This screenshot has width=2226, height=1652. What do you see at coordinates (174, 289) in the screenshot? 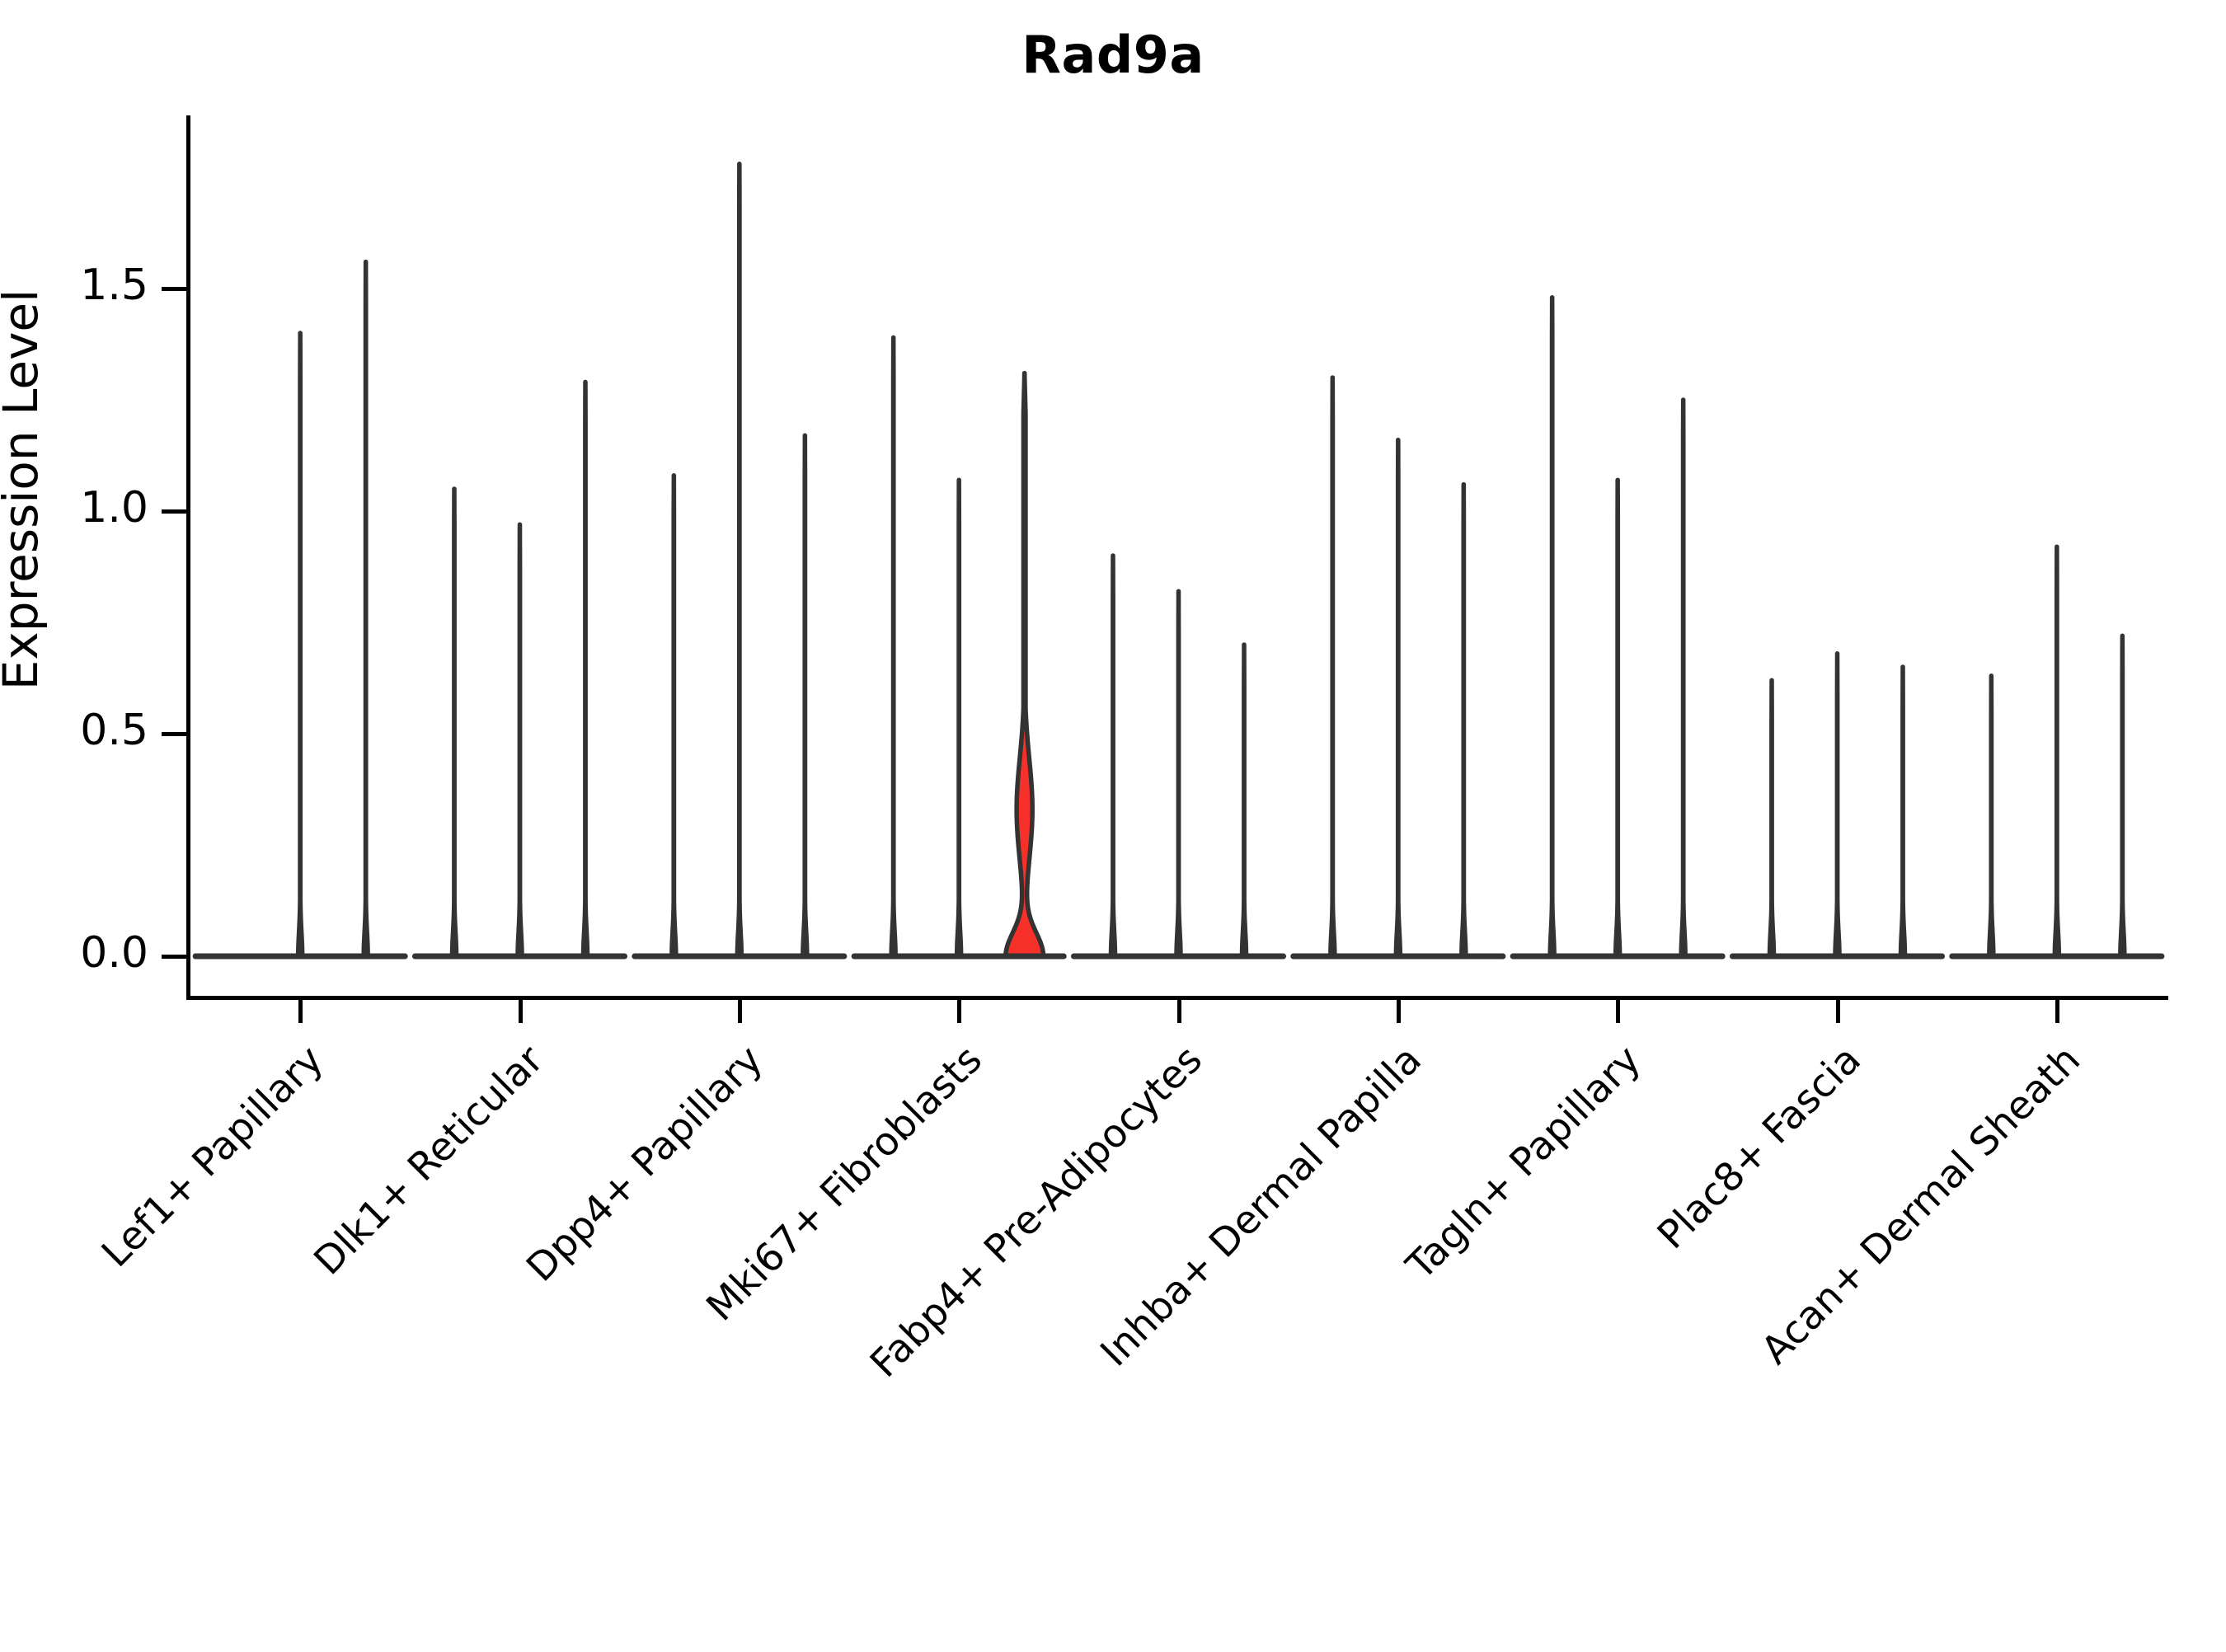
I see `y-tick-1.5` at bounding box center [174, 289].